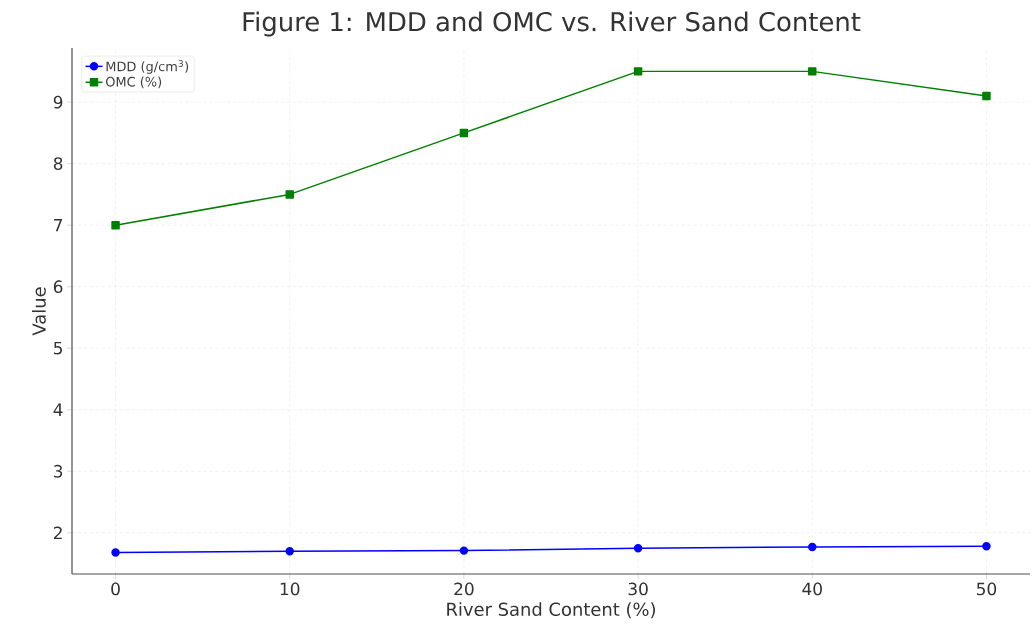 The width and height of the screenshot is (1032, 642). I want to click on x-tick-label: 50, so click(987, 589).